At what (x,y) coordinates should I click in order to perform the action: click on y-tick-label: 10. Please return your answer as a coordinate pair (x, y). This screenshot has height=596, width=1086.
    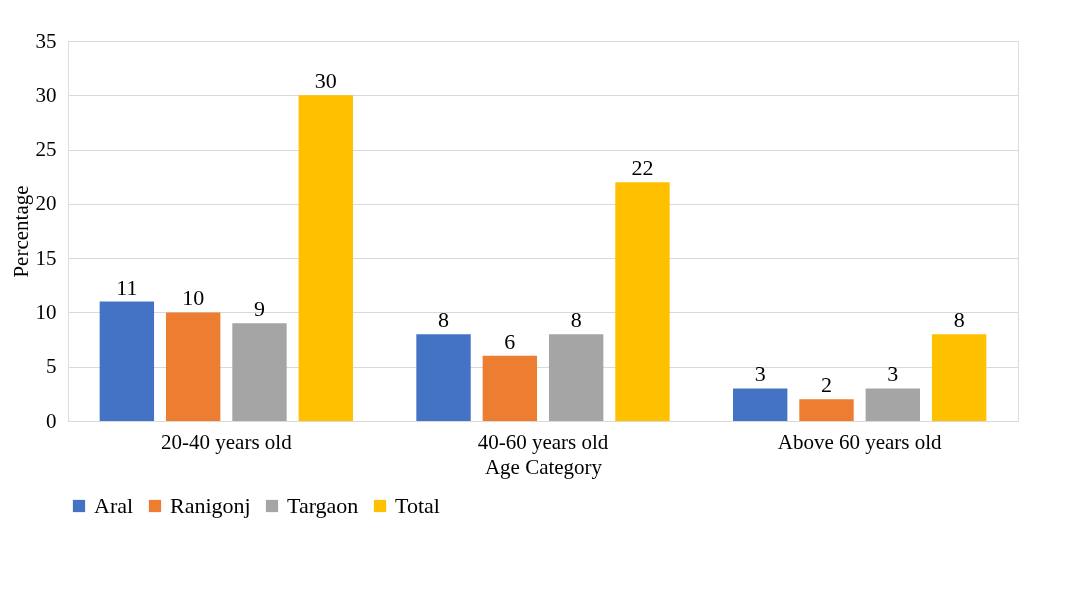
    Looking at the image, I should click on (46, 311).